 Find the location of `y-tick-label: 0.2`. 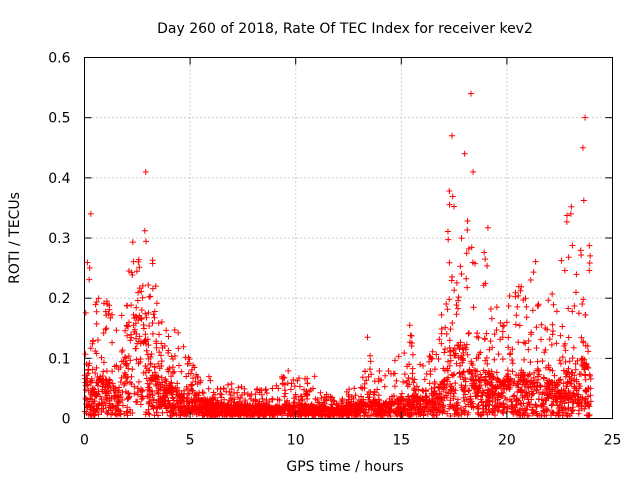

y-tick-label: 0.2 is located at coordinates (59, 299).